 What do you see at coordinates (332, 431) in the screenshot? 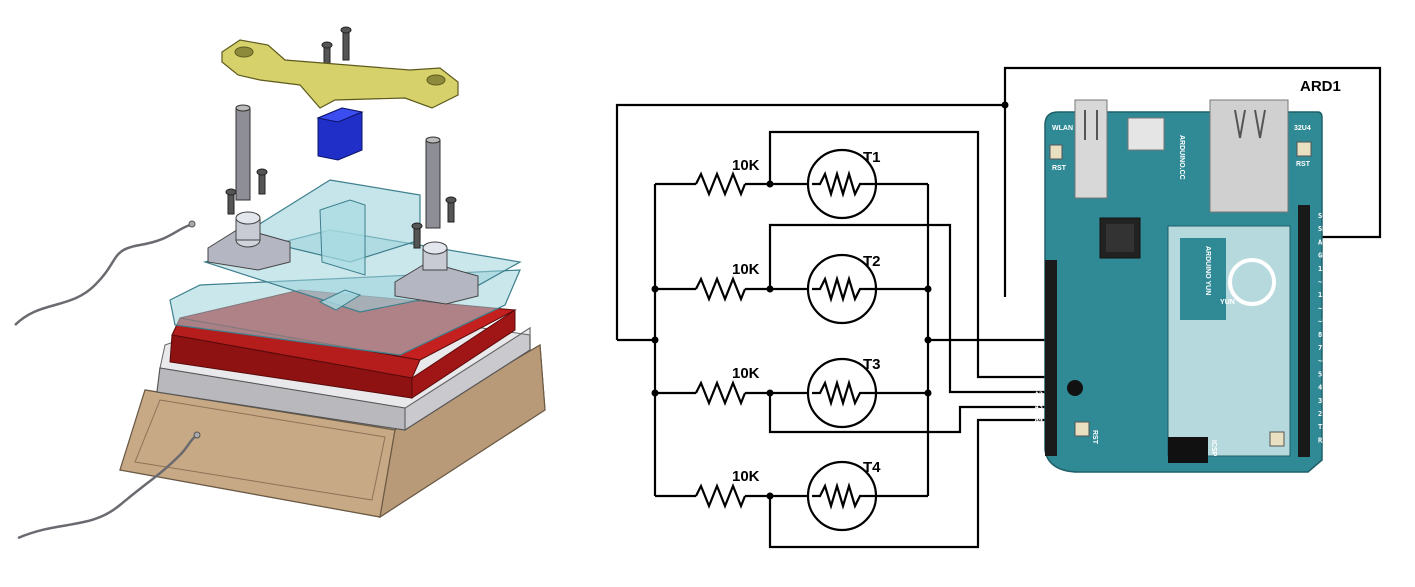
I see `base-enclosure` at bounding box center [332, 431].